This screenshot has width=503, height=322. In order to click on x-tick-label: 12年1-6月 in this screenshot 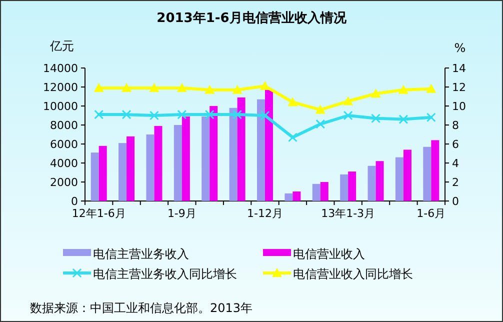, I will do `click(99, 213)`.